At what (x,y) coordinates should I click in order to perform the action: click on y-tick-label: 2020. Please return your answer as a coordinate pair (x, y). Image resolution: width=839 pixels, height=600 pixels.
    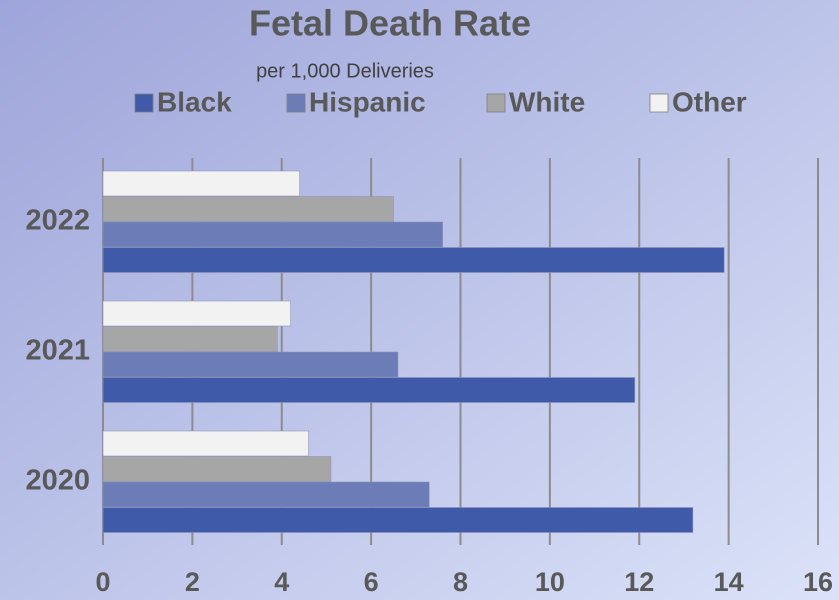
    Looking at the image, I should click on (57, 481).